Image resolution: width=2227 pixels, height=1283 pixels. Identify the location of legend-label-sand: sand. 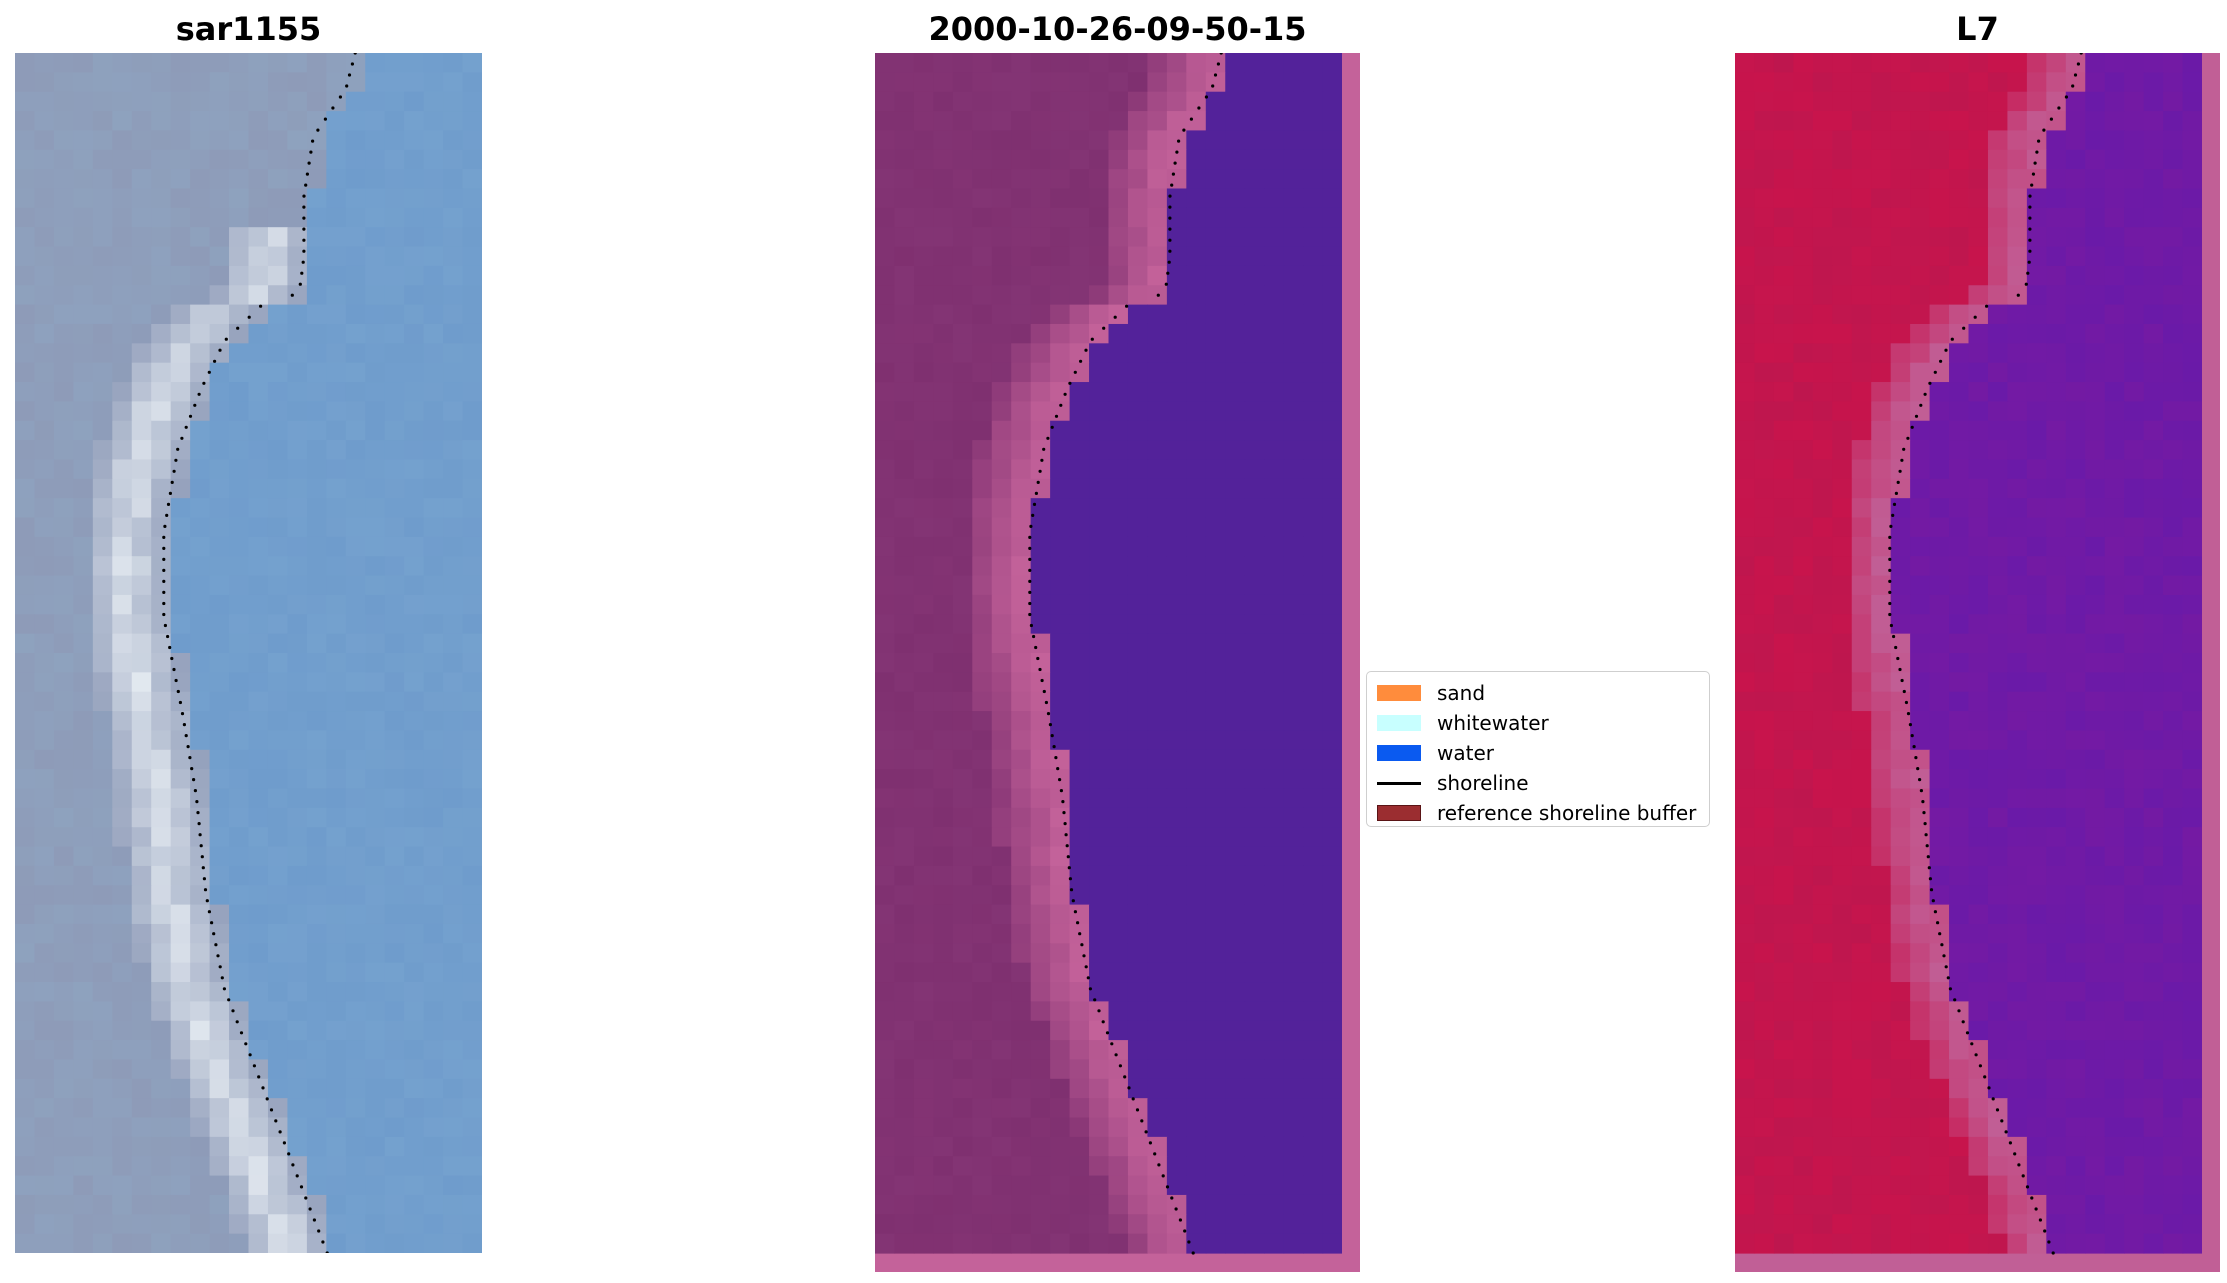
(1461, 693).